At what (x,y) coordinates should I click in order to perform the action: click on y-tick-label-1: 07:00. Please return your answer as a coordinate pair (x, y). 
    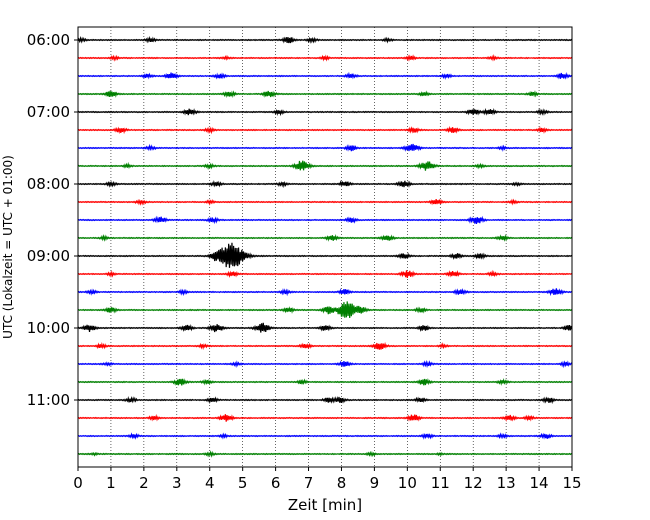
    Looking at the image, I should click on (48, 112).